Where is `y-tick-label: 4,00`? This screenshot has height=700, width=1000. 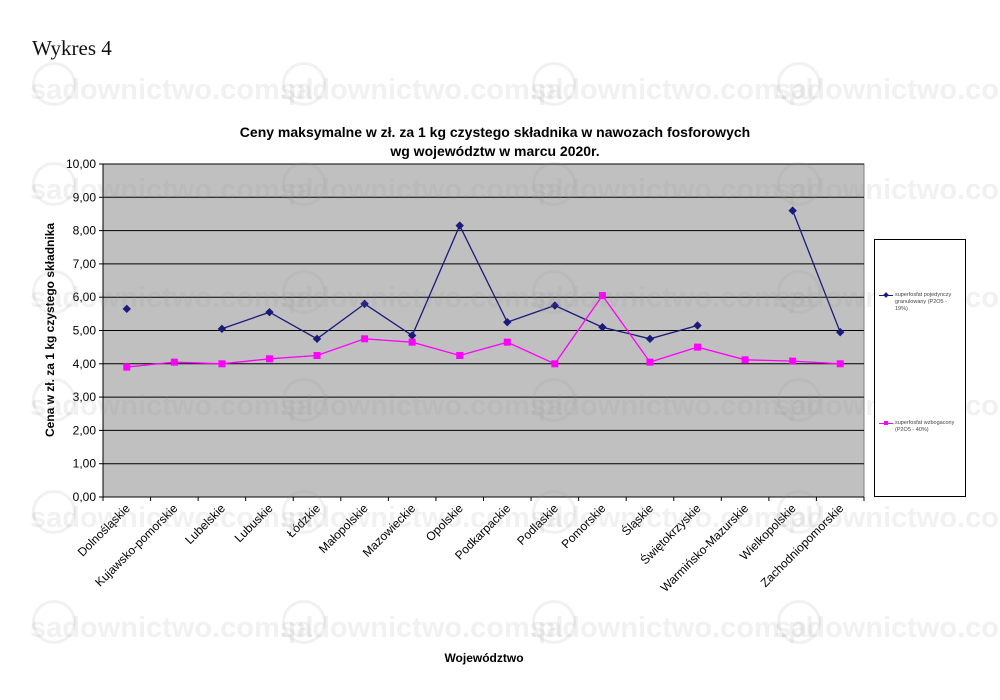 y-tick-label: 4,00 is located at coordinates (85, 364).